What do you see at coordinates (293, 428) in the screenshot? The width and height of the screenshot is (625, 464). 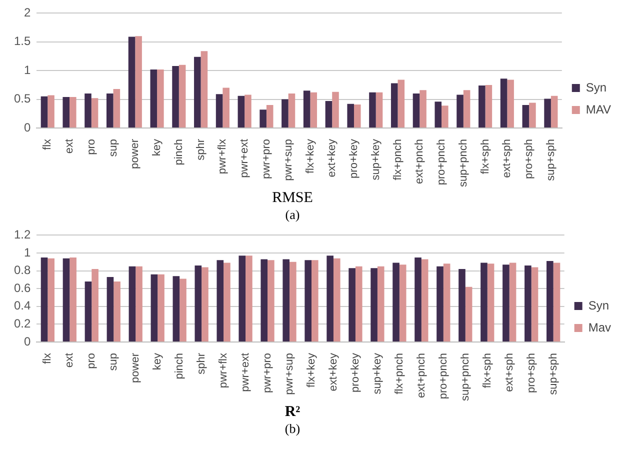 I see `text: (b)` at bounding box center [293, 428].